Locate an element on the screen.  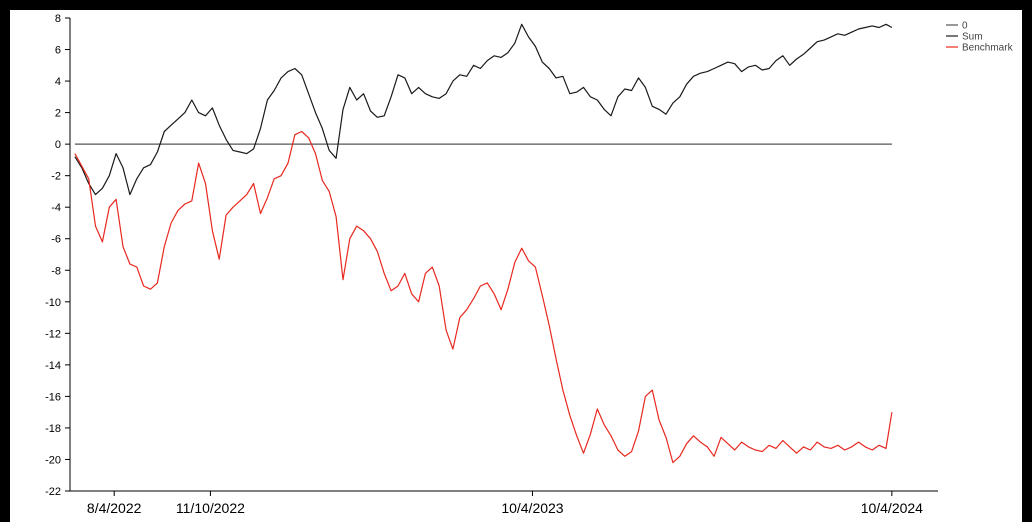
y-tick-label: 0 is located at coordinates (58, 145).